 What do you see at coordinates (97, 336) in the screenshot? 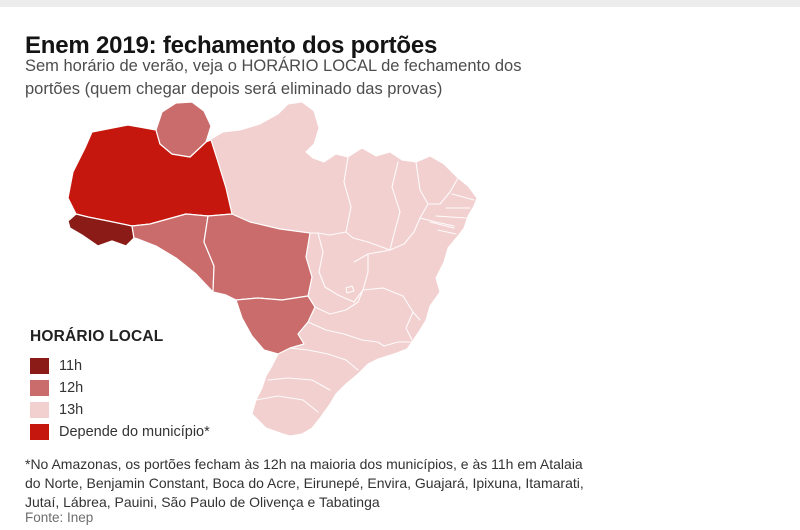
I see `legend-title: HORÁRIO LOCAL` at bounding box center [97, 336].